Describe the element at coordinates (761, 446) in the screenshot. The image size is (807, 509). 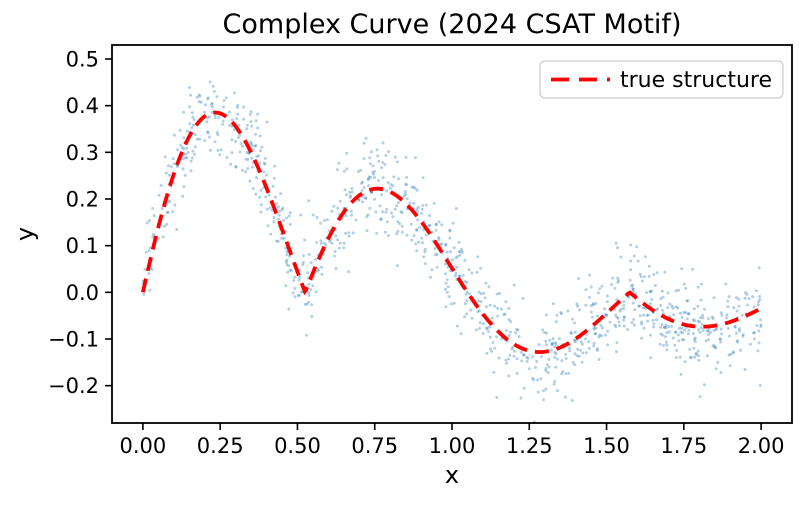
I see `x-tick-label: 2.00` at that location.